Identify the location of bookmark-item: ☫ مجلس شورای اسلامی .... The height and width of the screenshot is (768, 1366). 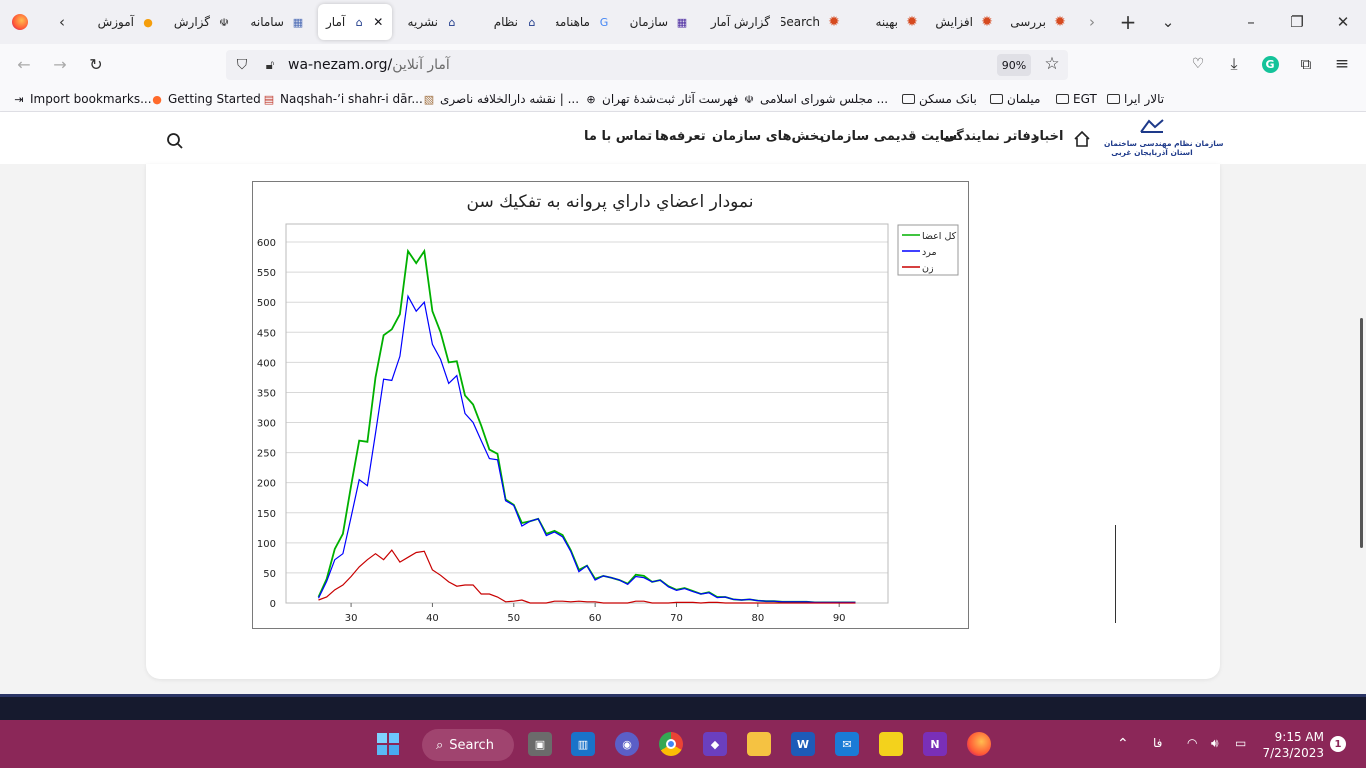
(815, 99).